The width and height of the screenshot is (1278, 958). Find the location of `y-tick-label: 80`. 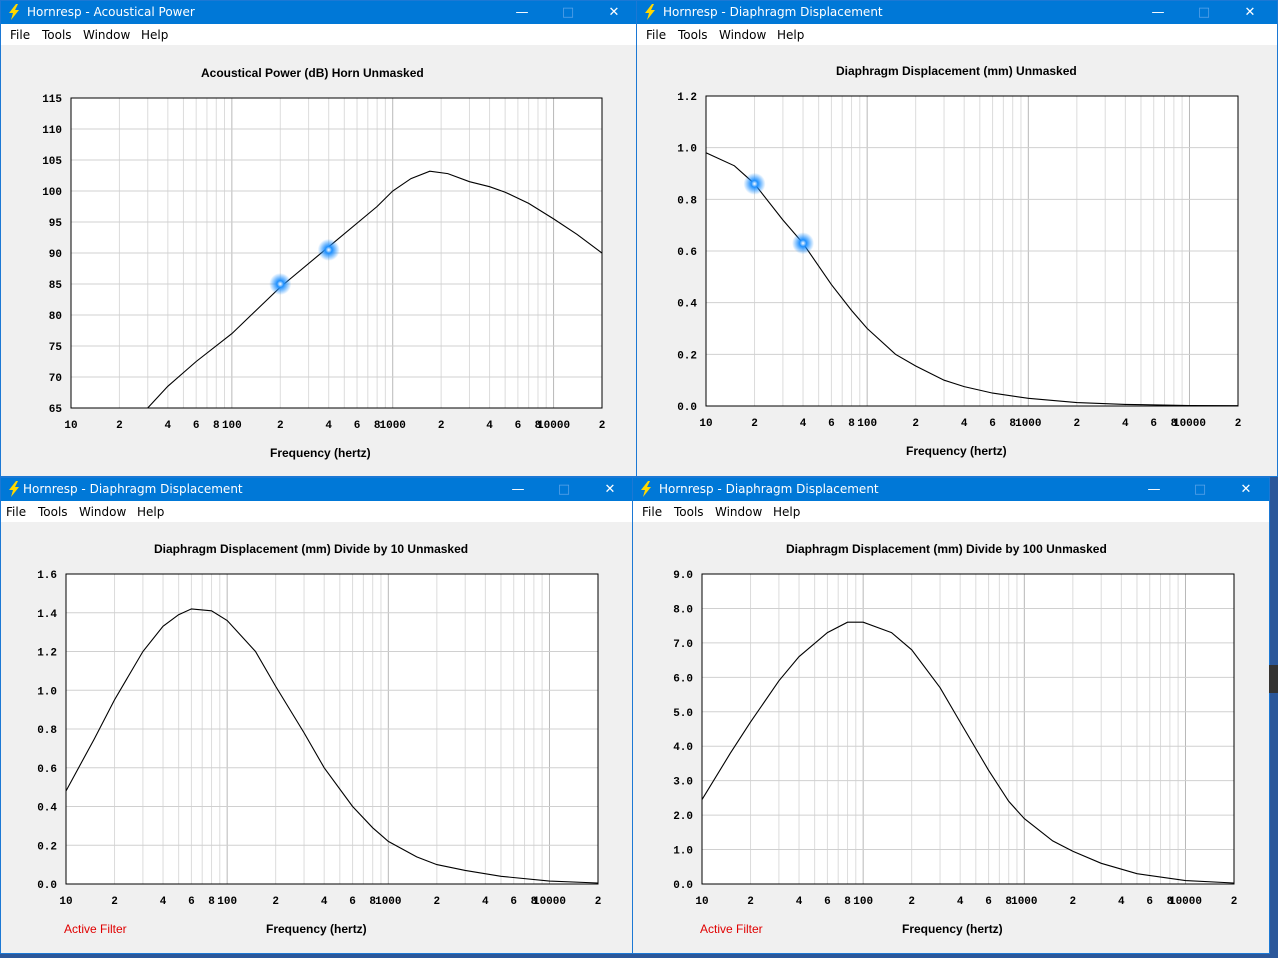

y-tick-label: 80 is located at coordinates (55, 317).